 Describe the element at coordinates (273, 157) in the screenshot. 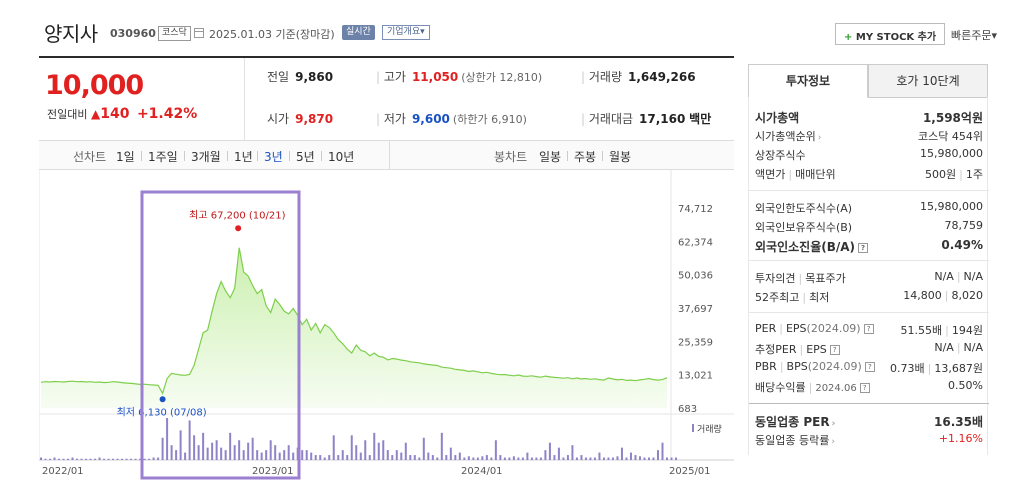

I see `period-3y: 3년` at that location.